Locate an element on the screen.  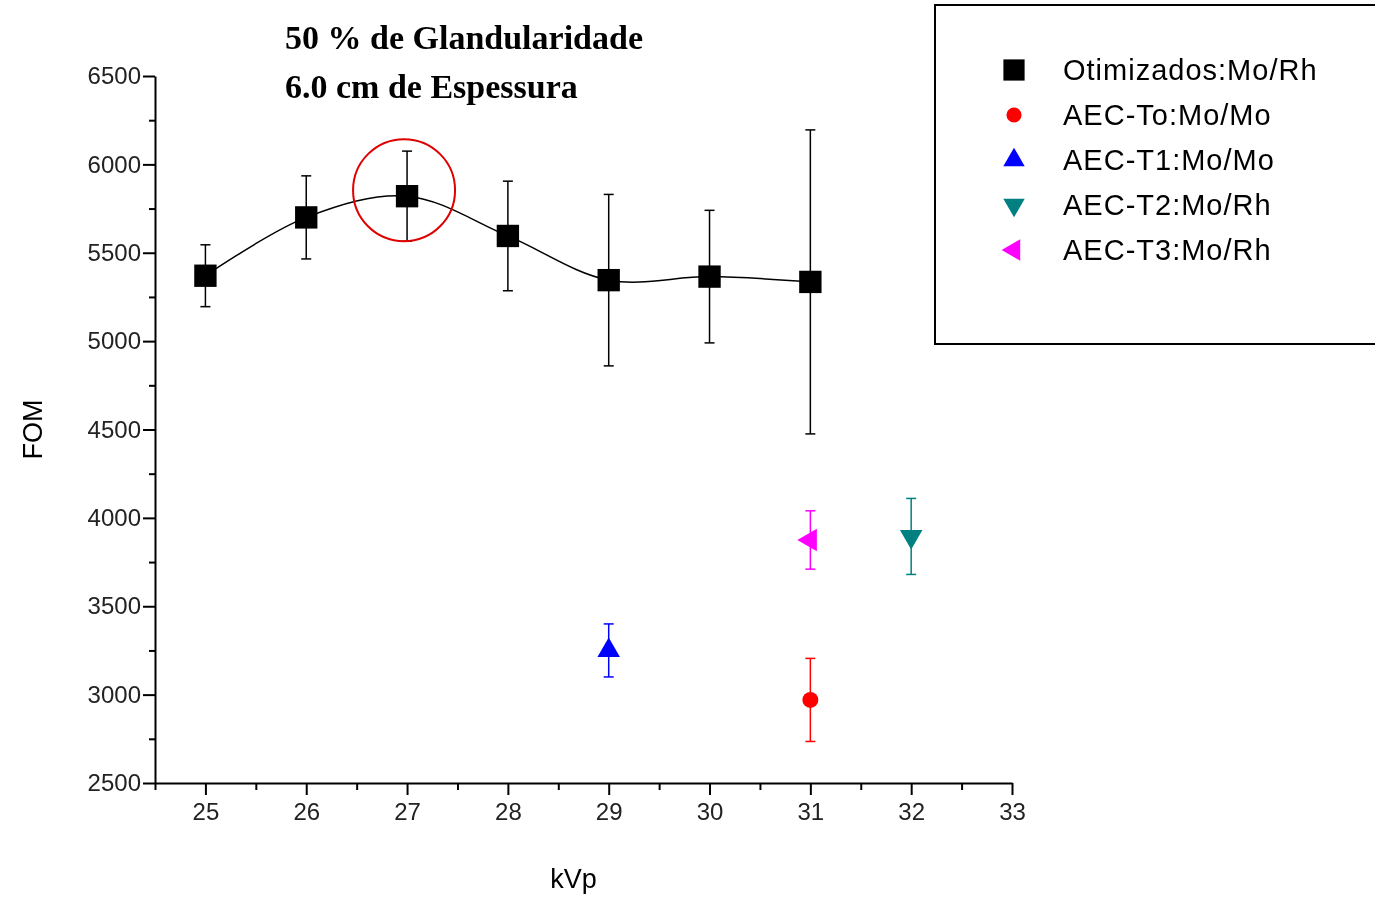
y-tick-label: 3000 is located at coordinates (114, 694).